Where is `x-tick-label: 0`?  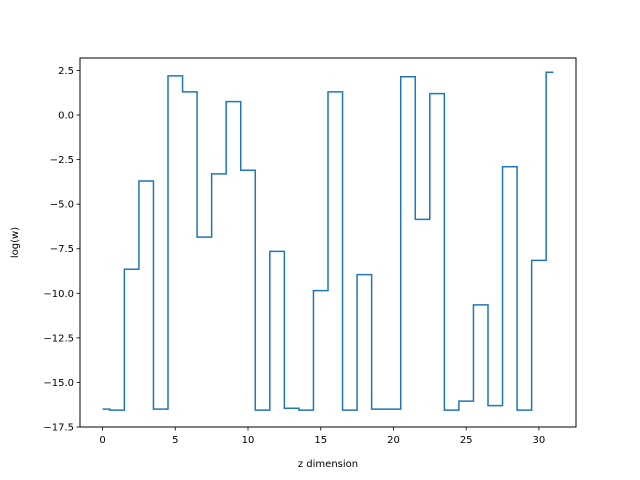
x-tick-label: 0 is located at coordinates (102, 440).